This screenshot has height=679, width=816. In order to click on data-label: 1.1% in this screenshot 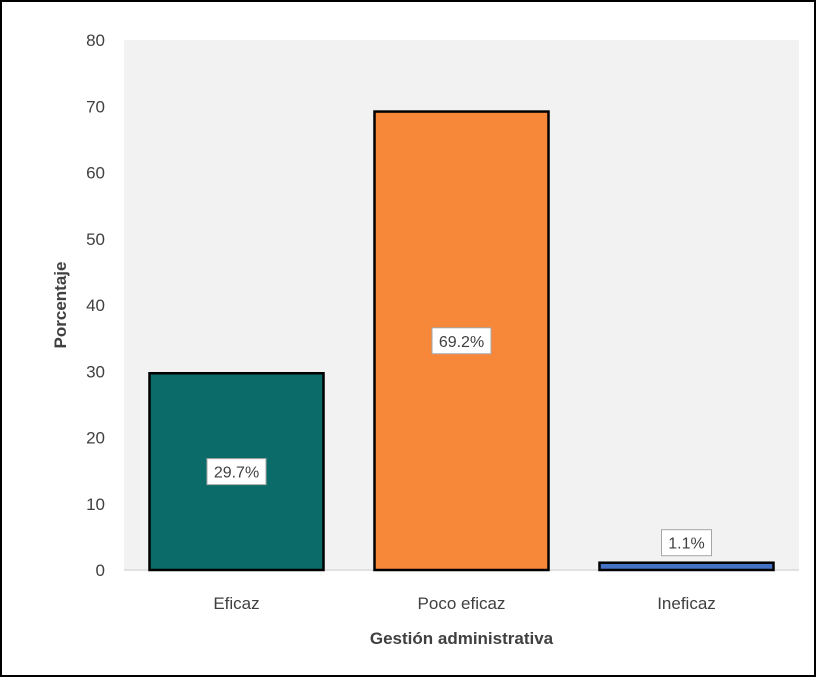, I will do `click(686, 543)`.